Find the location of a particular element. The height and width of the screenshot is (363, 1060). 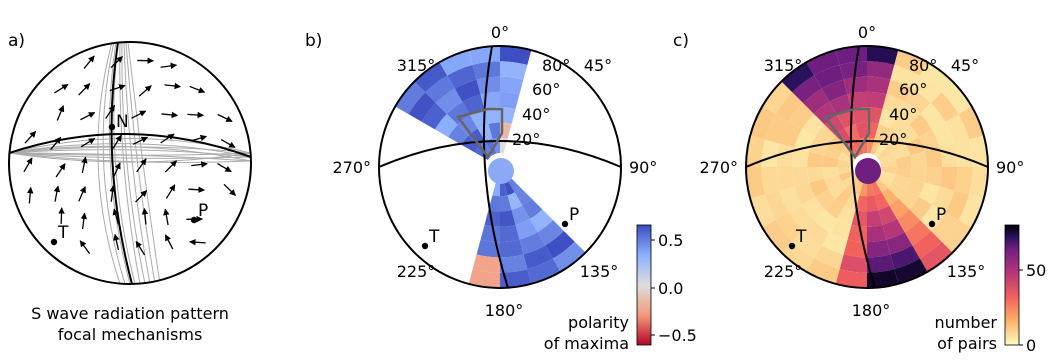

azimuth-tick-label: 225° is located at coordinates (783, 271).